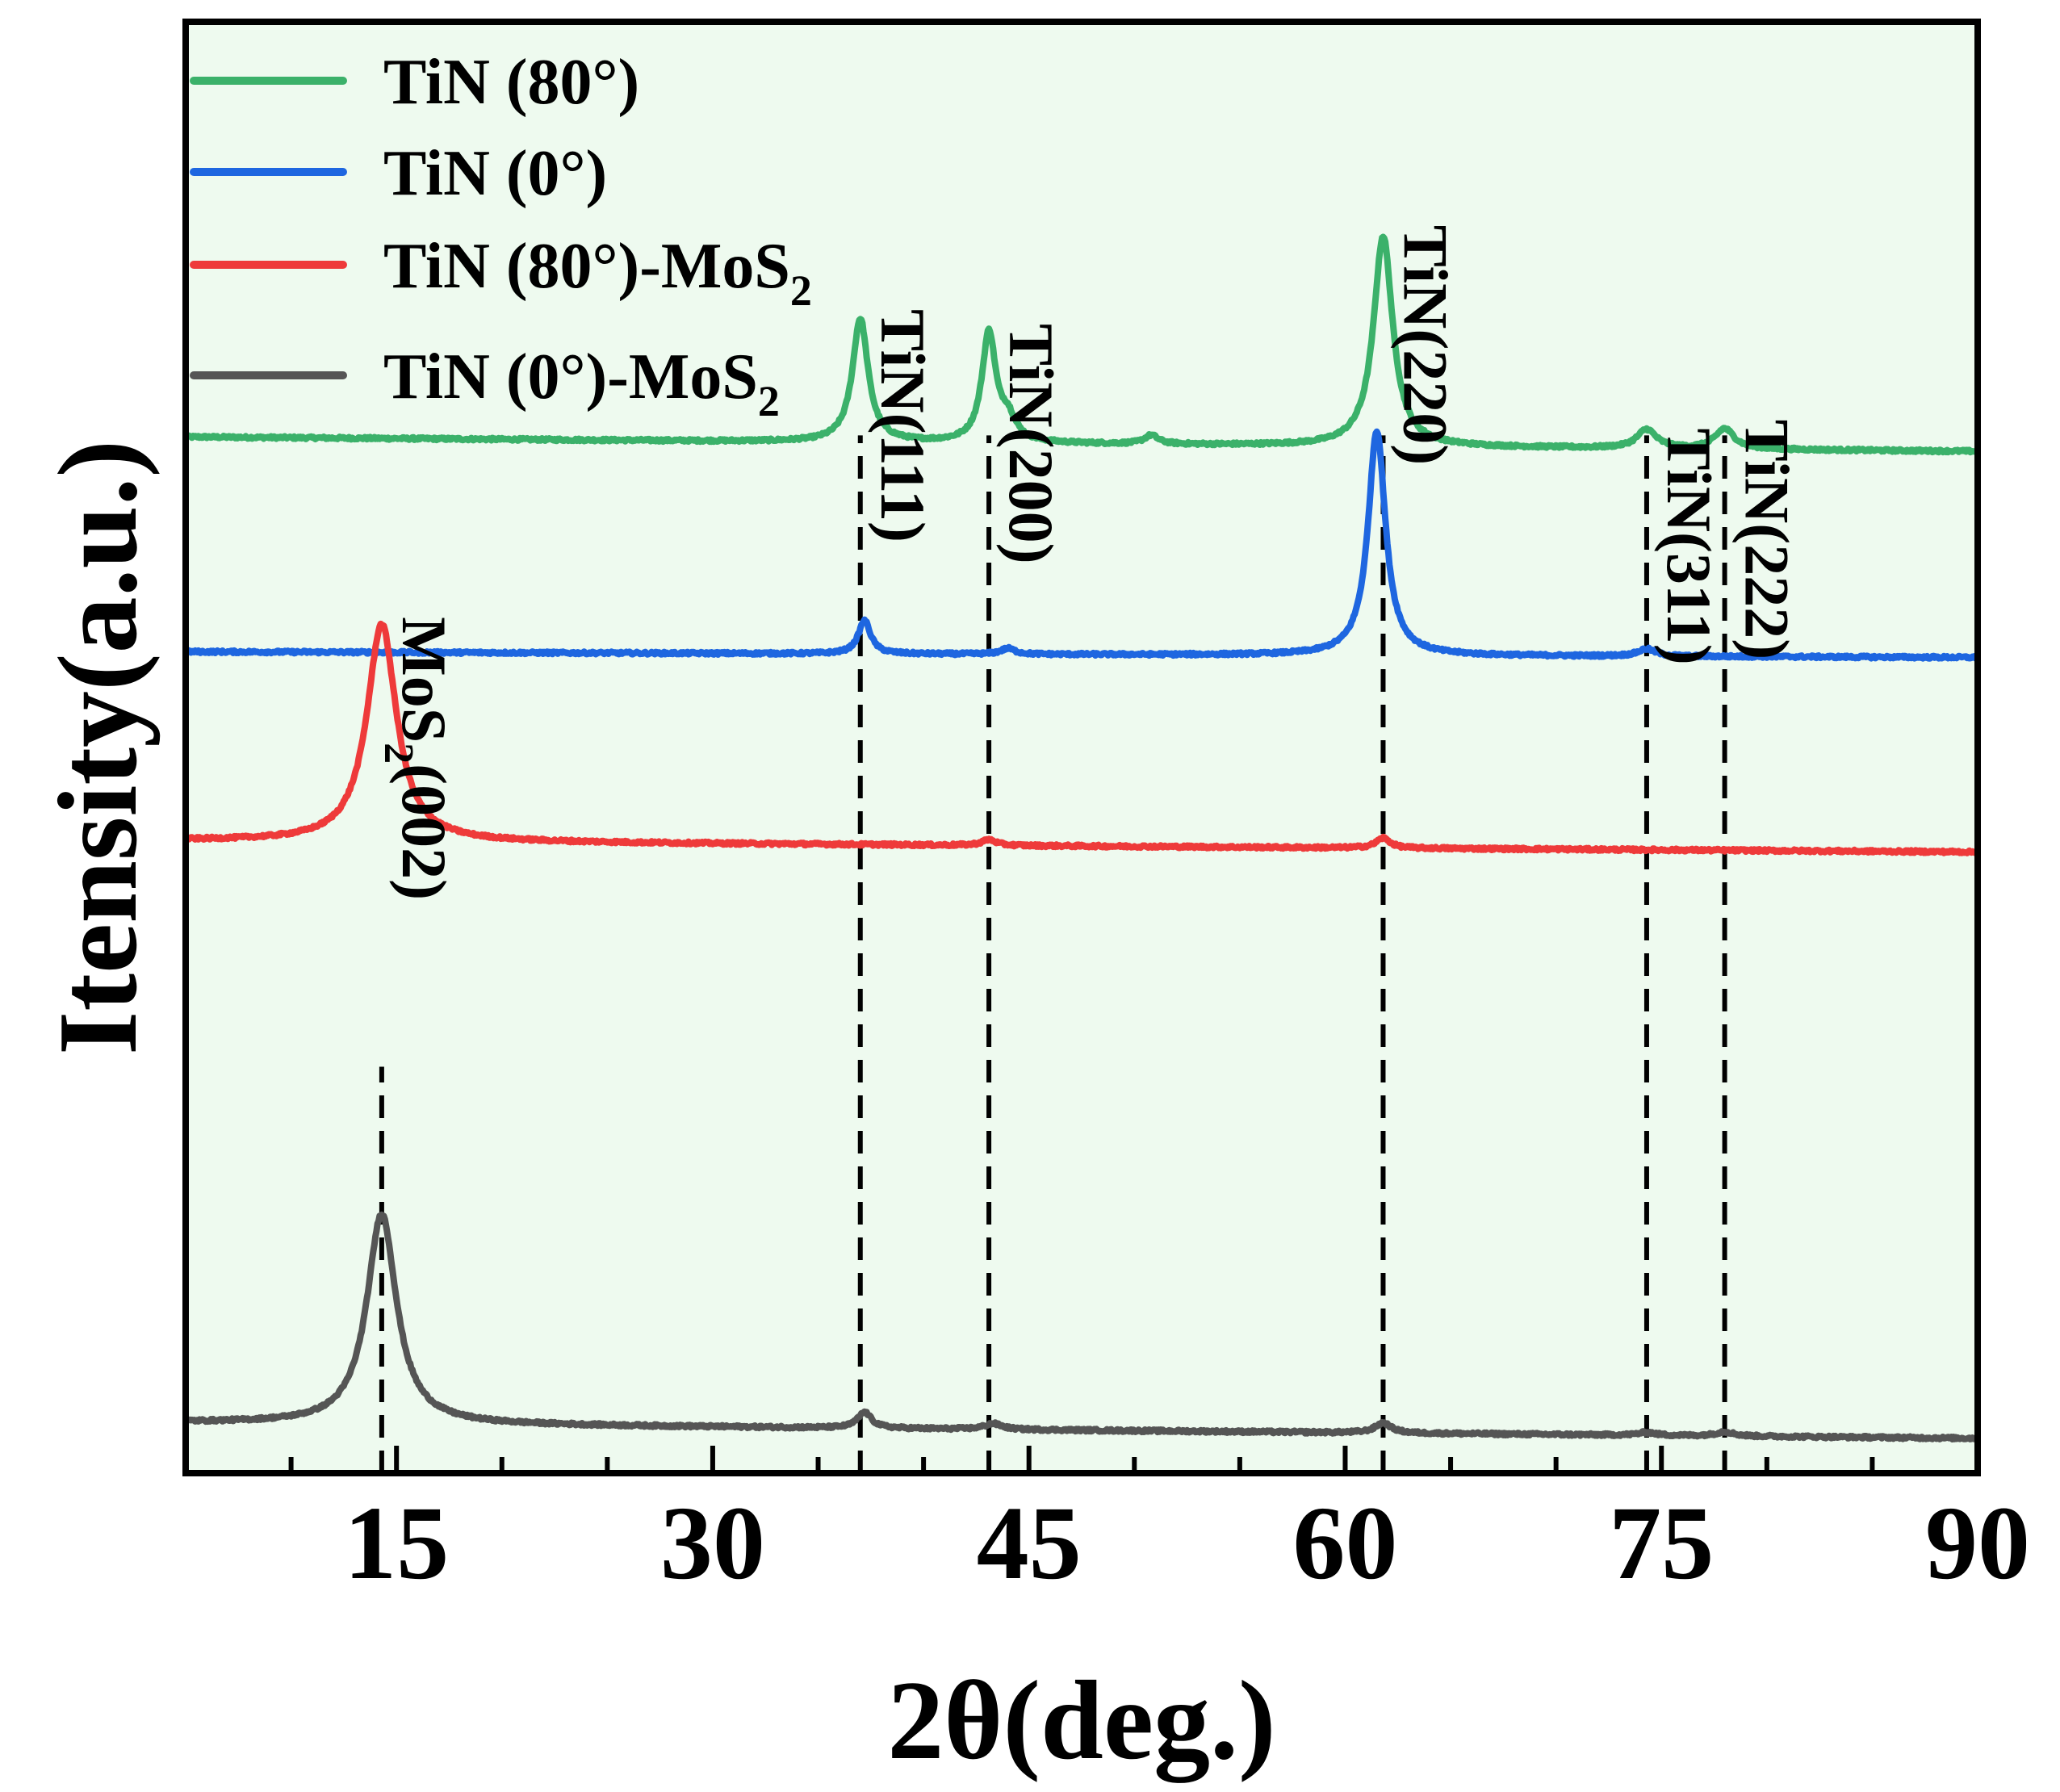 The width and height of the screenshot is (2060, 1792). I want to click on x-axis-title: 2θ(deg.), so click(1081, 1721).